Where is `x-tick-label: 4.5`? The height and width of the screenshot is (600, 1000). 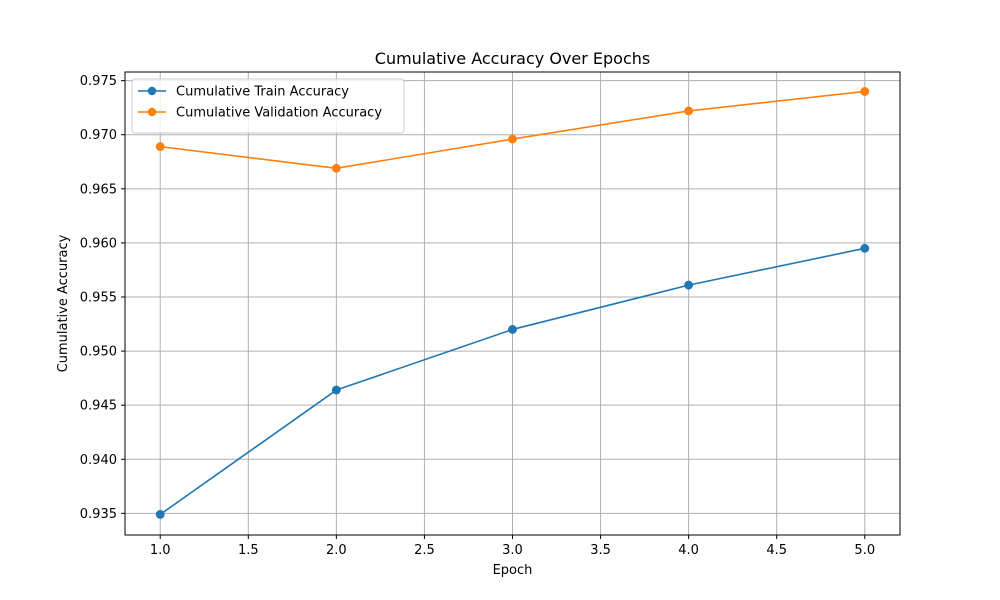
x-tick-label: 4.5 is located at coordinates (776, 550).